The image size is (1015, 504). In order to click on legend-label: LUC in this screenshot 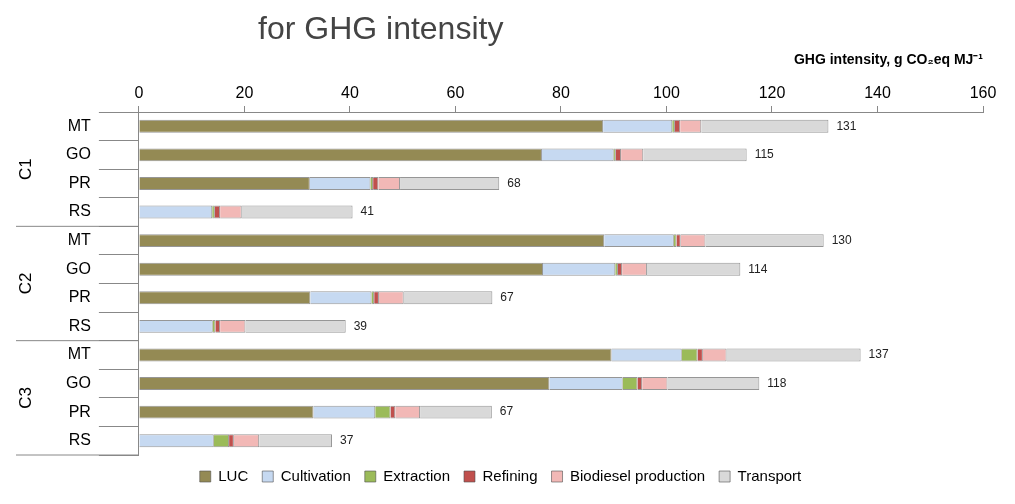, I will do `click(233, 475)`.